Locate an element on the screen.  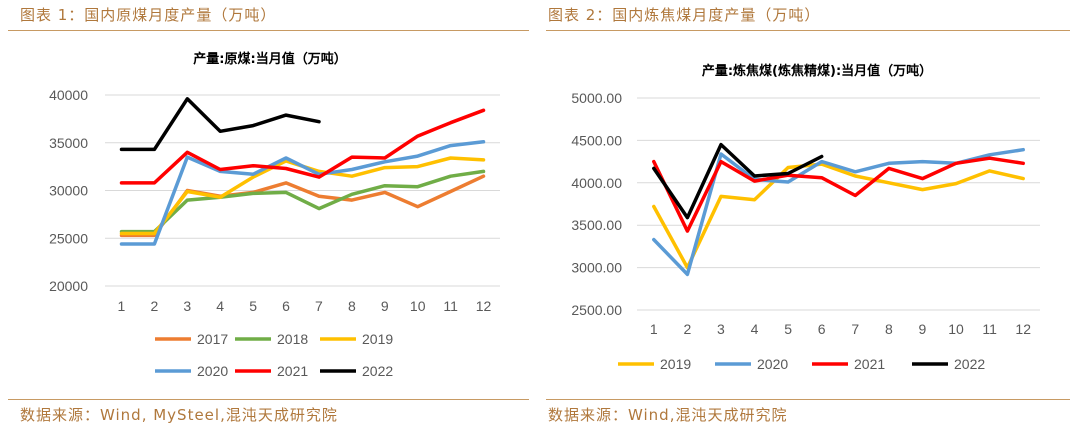
right-footer-rule is located at coordinates (808, 399).